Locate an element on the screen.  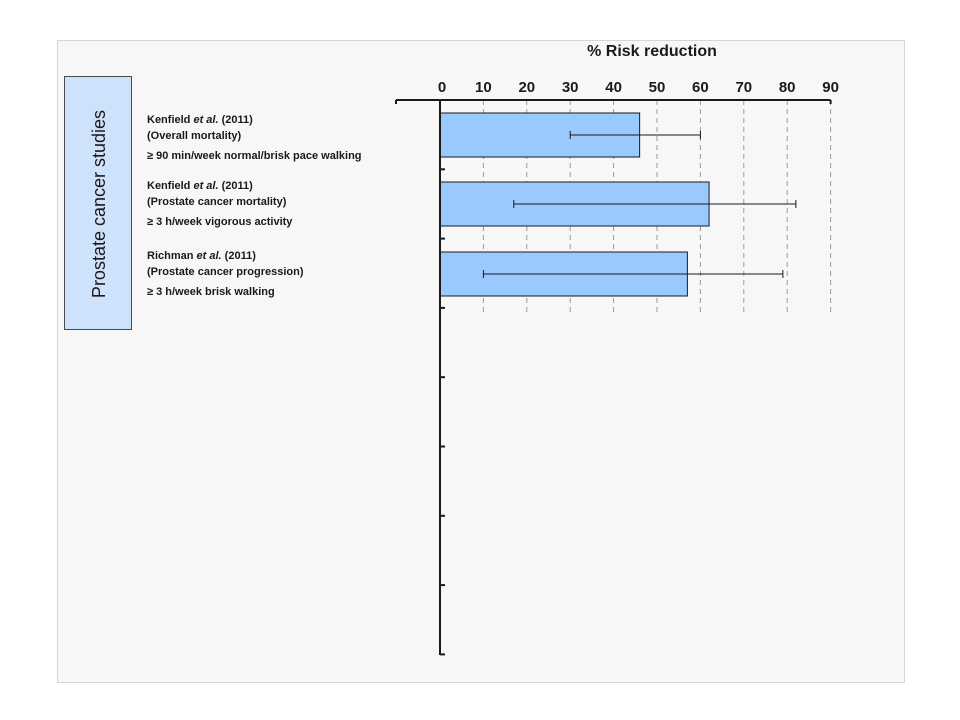
study-1-outcome: (Overall mortality) is located at coordinates (194, 136).